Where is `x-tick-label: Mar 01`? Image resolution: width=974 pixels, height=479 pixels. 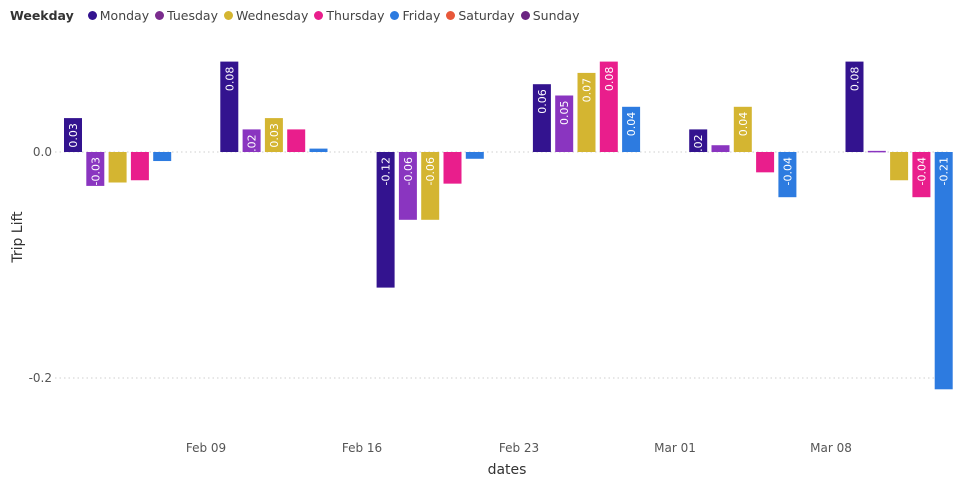
x-tick-label: Mar 01 is located at coordinates (675, 448).